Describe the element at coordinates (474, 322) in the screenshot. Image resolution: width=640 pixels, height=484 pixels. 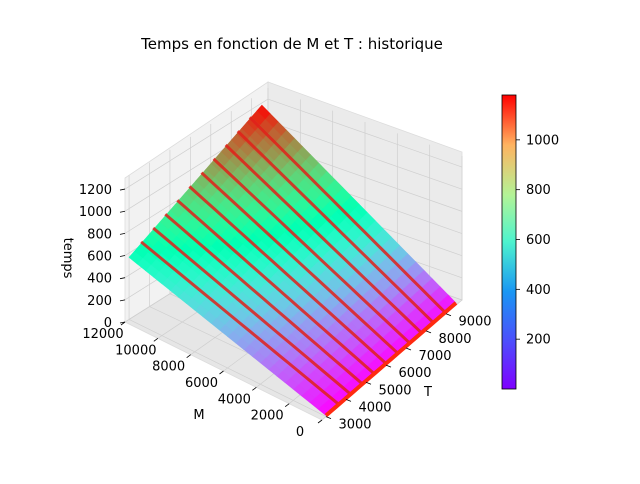
I see `y-tick-label: 9000` at that location.